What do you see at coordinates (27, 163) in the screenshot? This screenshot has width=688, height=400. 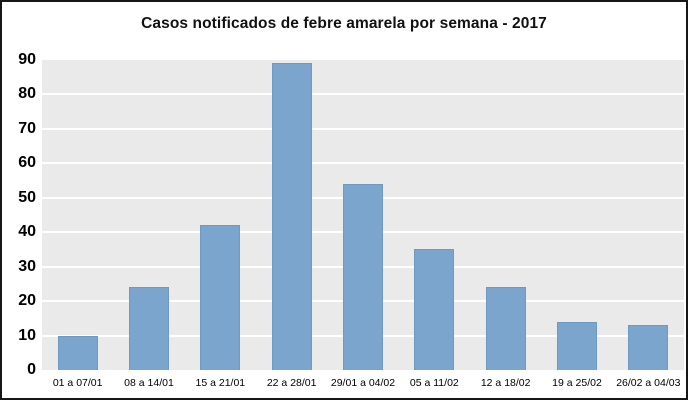 I see `y-tick-label-60: 60` at bounding box center [27, 163].